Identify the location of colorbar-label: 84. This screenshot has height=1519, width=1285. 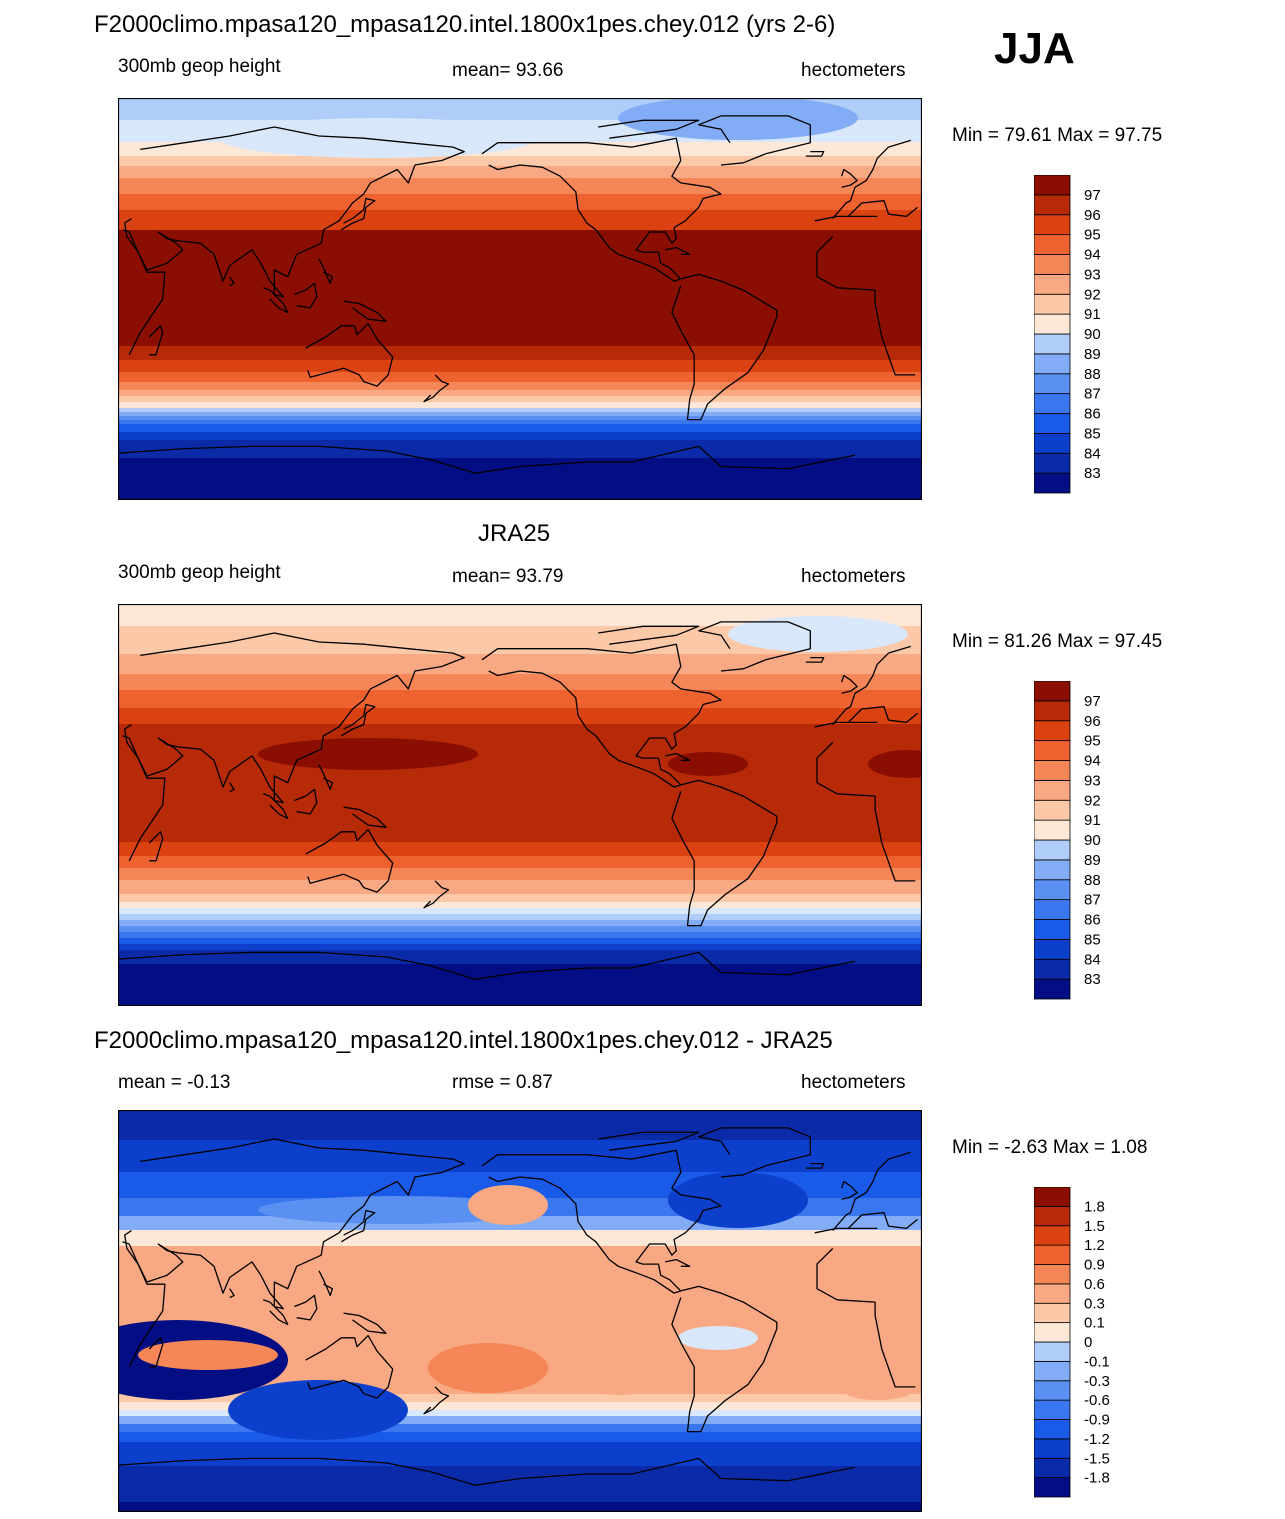
(1092, 959).